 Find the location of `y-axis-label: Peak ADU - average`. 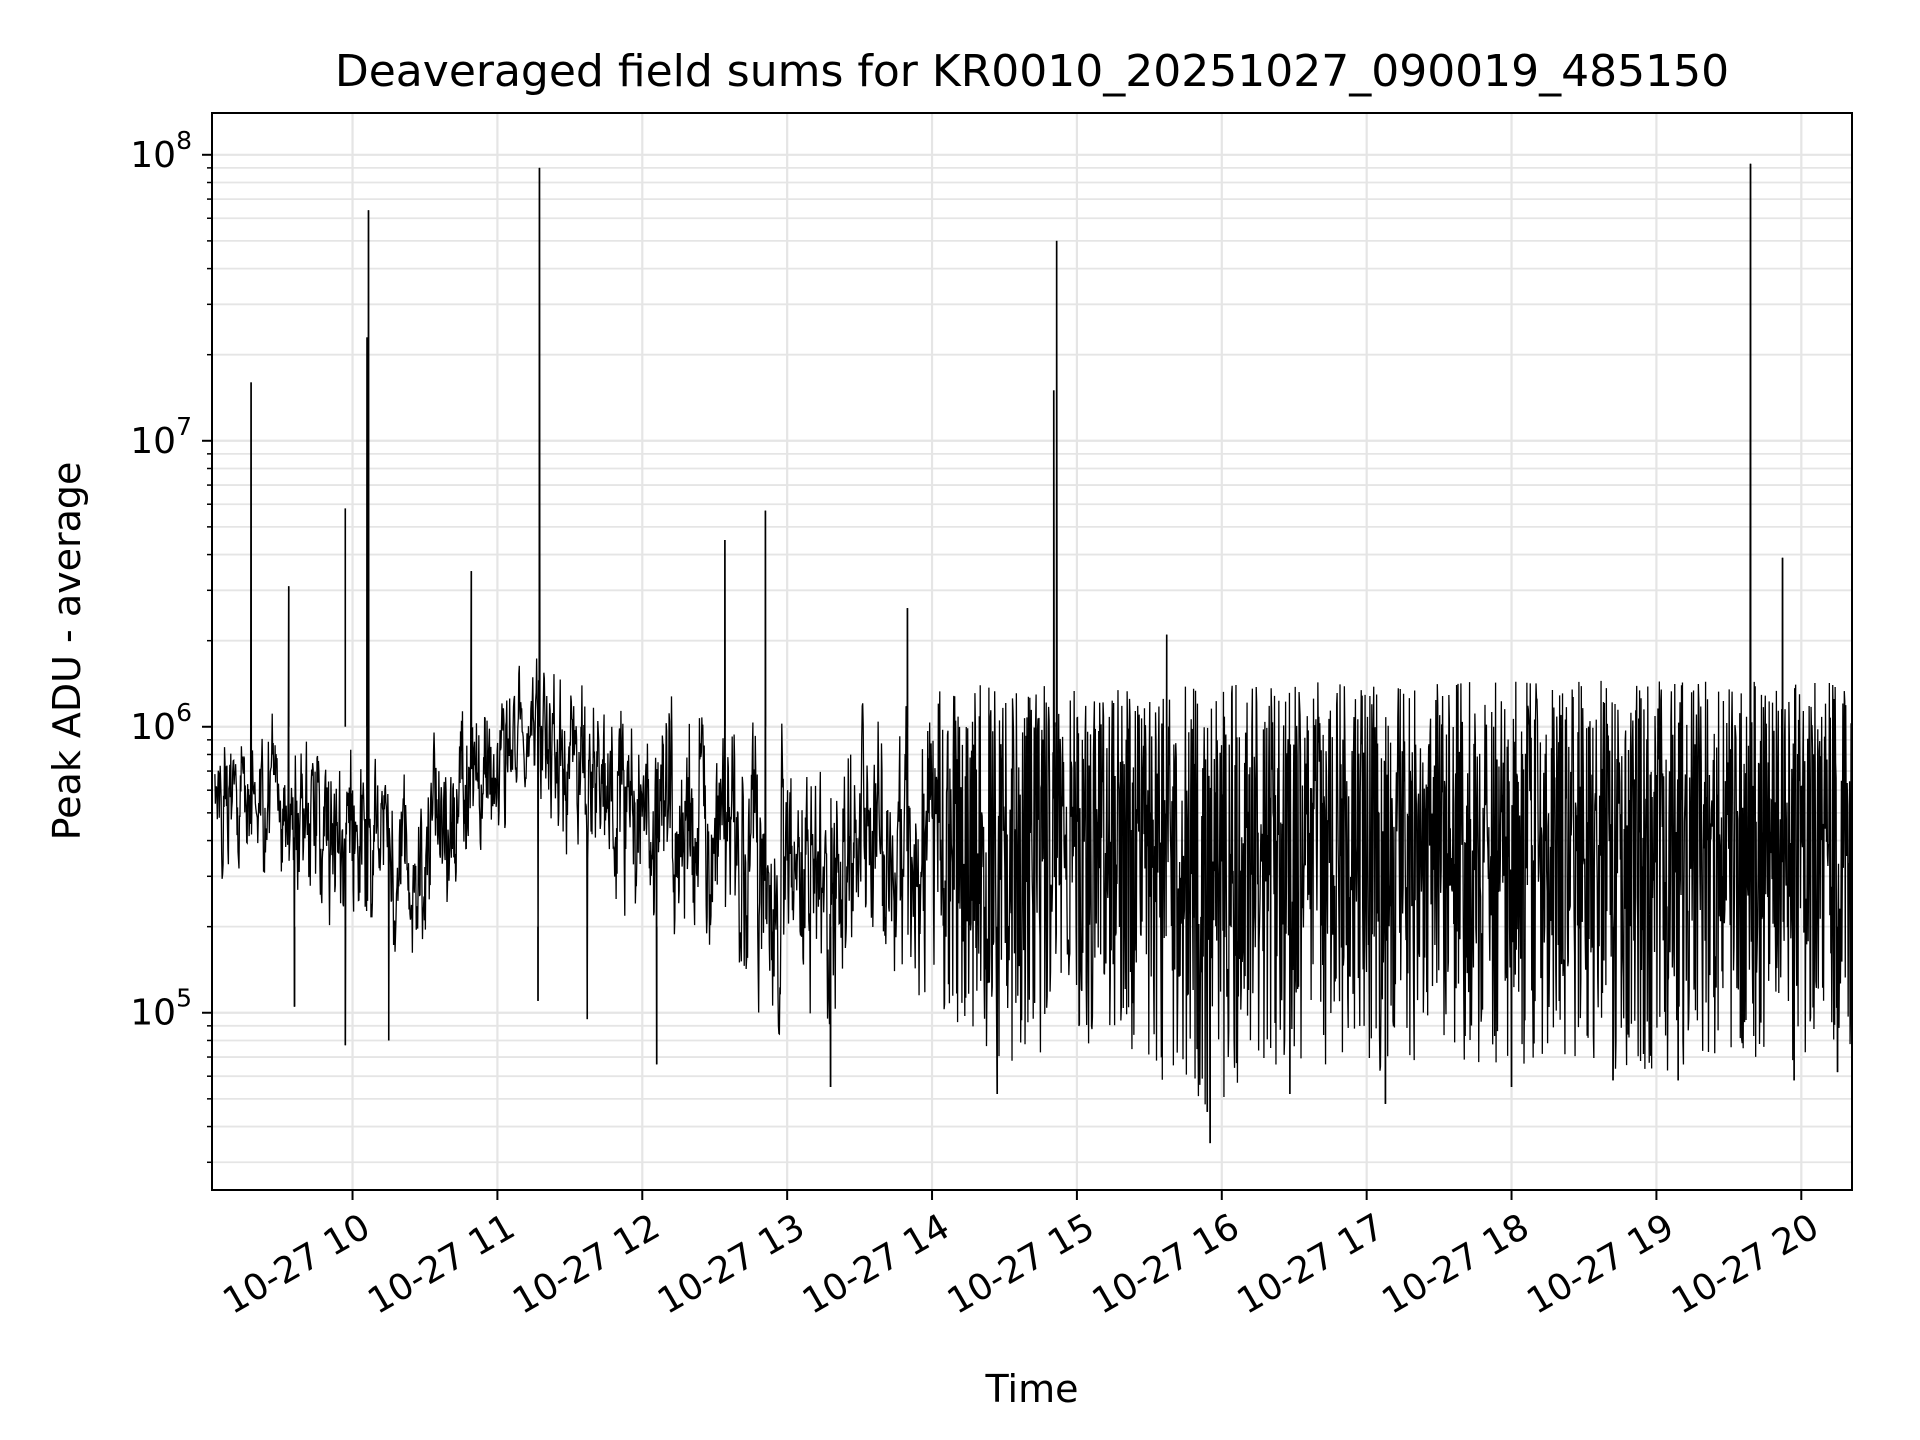

y-axis-label: Peak ADU - average is located at coordinates (67, 651).